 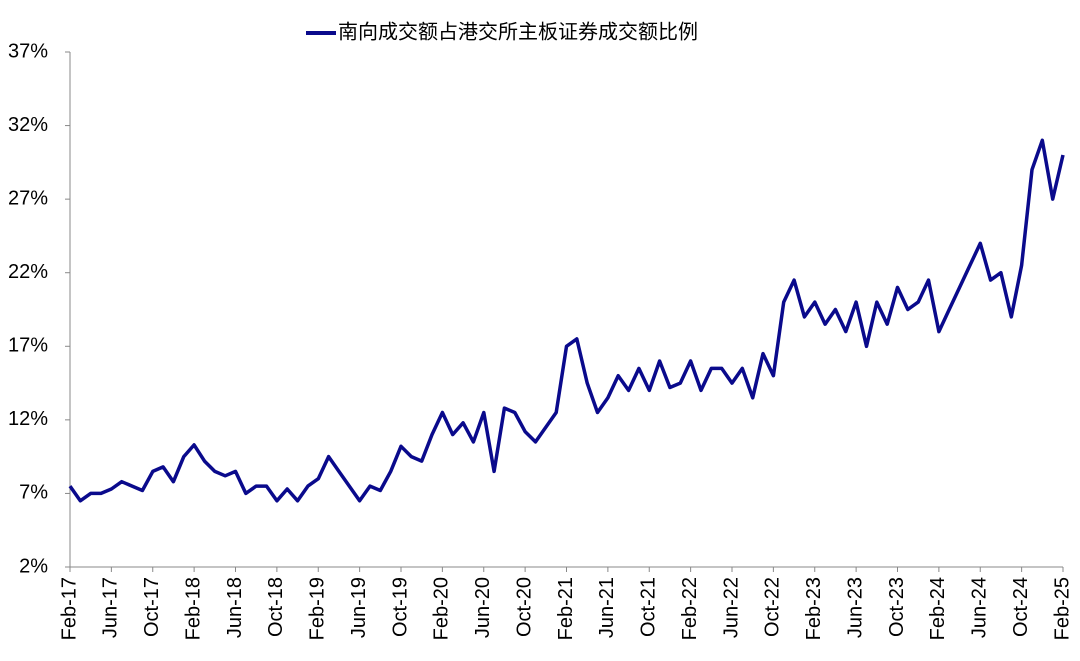 I want to click on x-tick-label: Jun-24, so click(x=980, y=607).